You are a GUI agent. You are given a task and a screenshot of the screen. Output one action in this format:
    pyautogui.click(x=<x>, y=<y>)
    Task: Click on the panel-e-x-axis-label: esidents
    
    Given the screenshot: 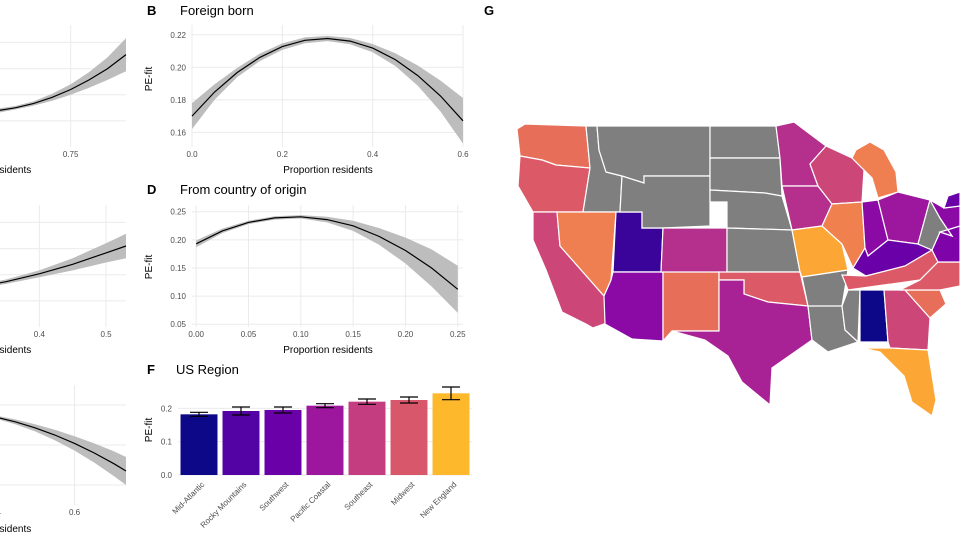 What is the action you would take?
    pyautogui.click(x=15, y=529)
    